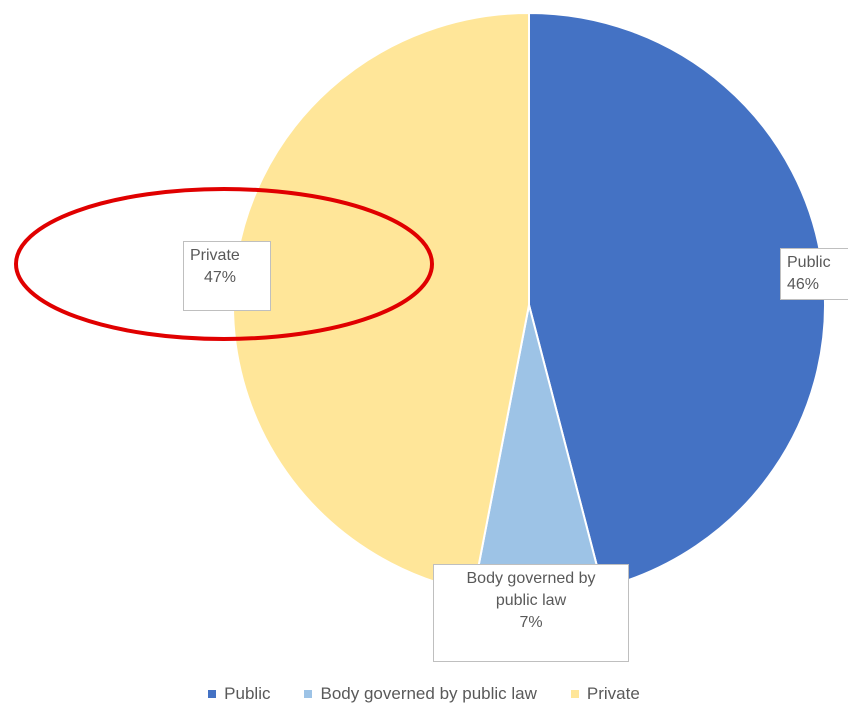  I want to click on data-label-private: Private 47%, so click(227, 276).